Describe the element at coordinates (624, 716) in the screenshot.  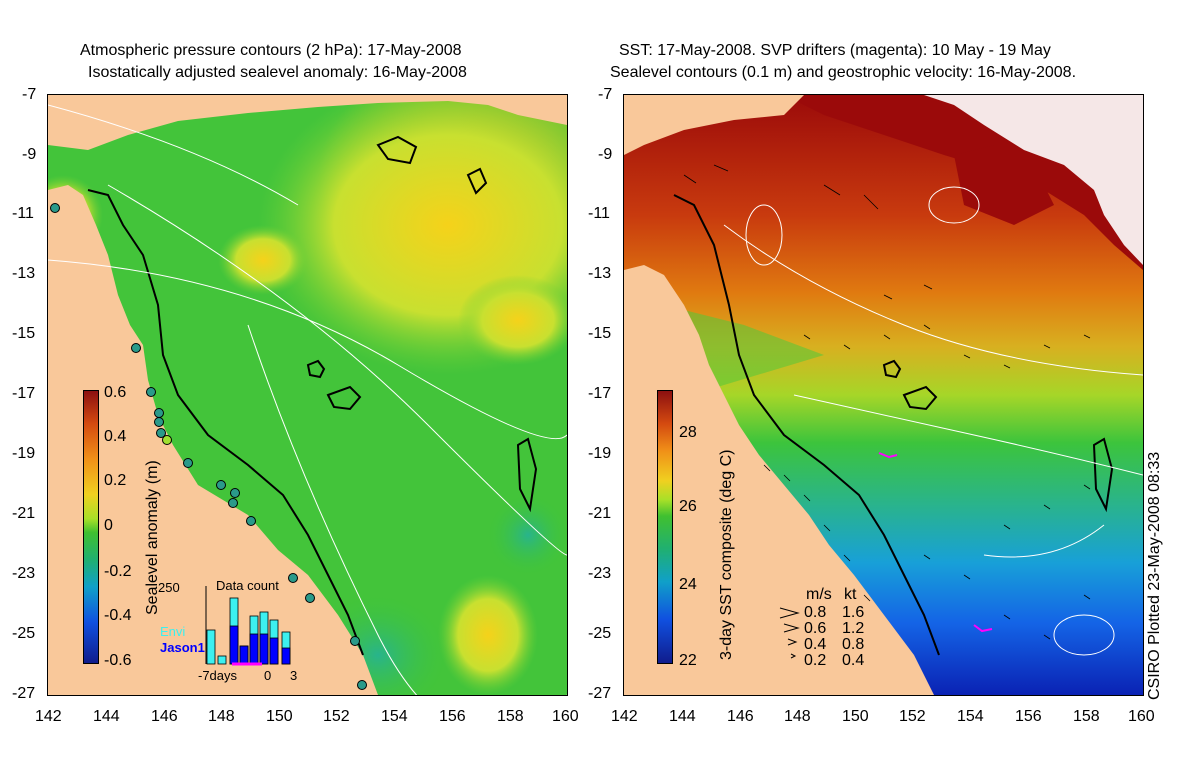
I see `right-x-tick: 142` at that location.